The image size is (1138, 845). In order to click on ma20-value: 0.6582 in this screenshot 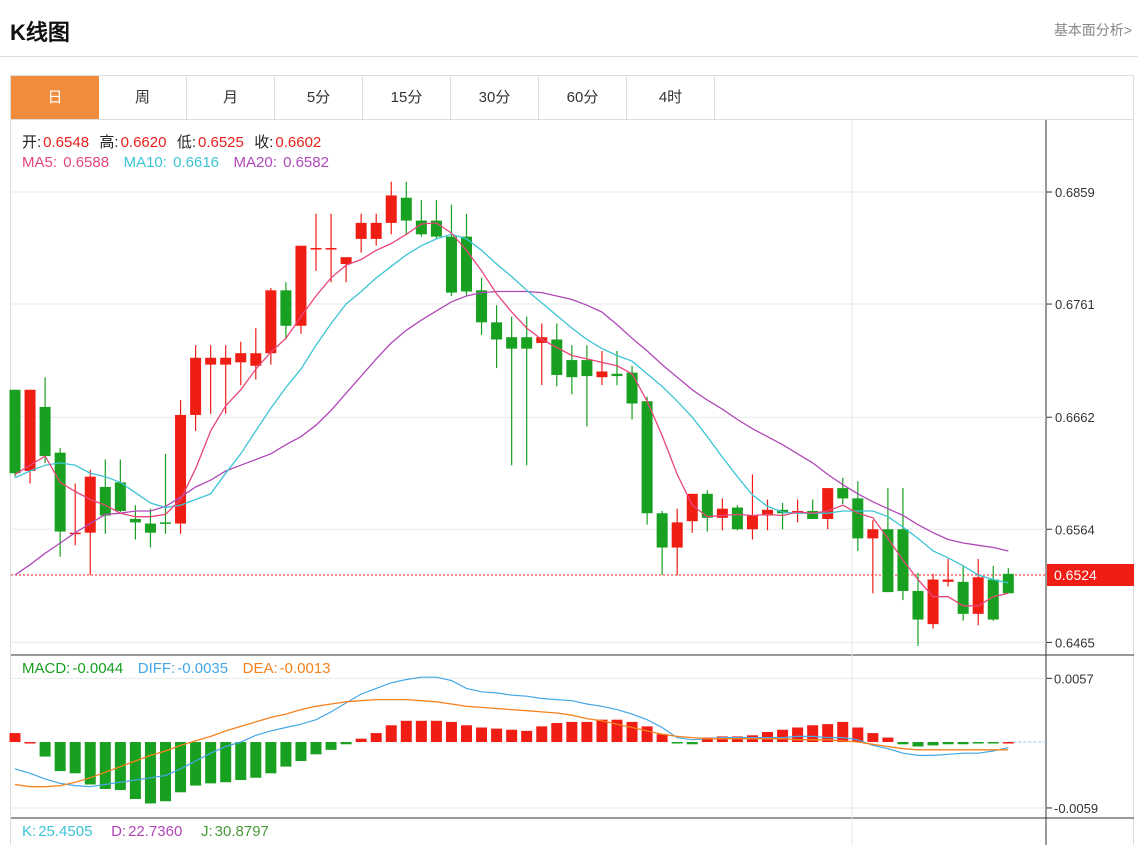, I will do `click(306, 162)`.